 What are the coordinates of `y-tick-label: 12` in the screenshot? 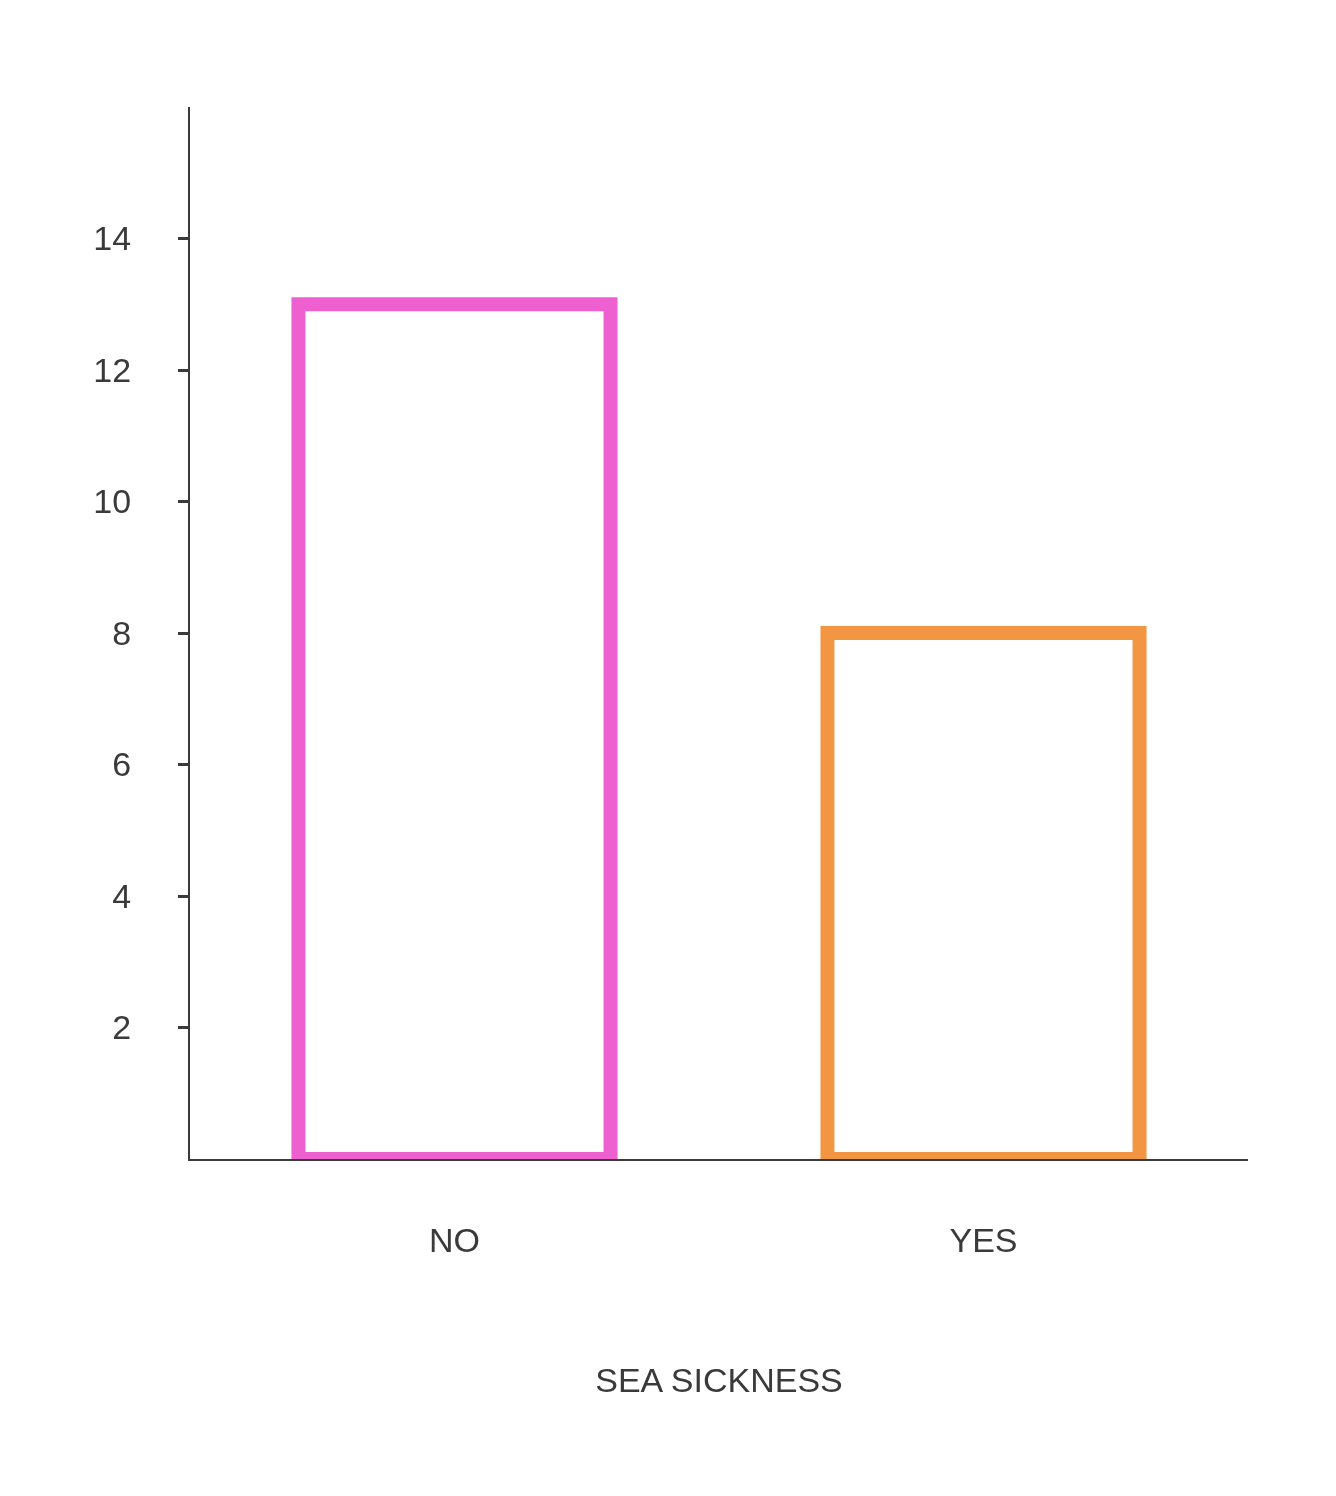 It's located at (112, 369).